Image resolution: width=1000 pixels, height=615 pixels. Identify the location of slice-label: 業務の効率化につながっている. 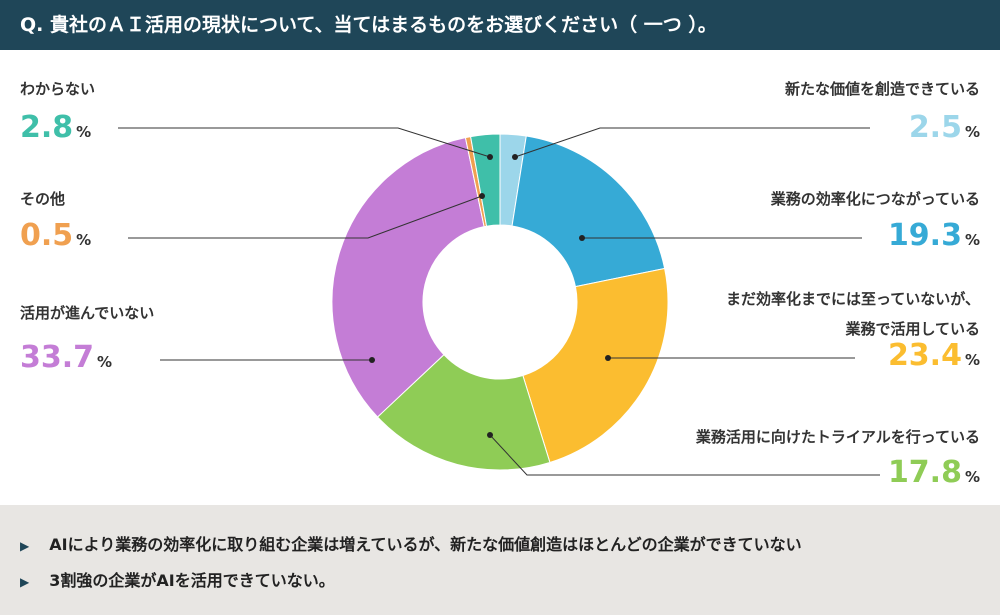
(875, 199).